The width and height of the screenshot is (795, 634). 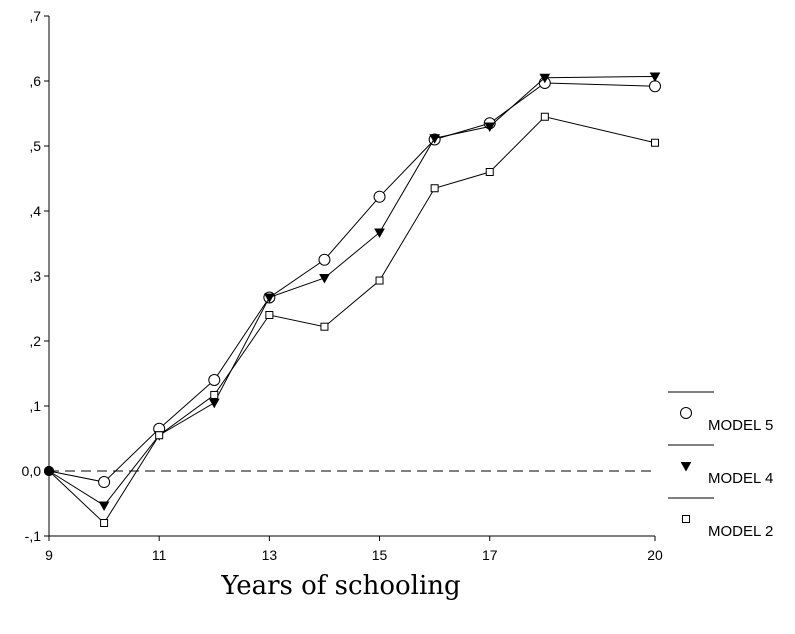 What do you see at coordinates (35, 146) in the screenshot?
I see `y-tick-label: ,5` at bounding box center [35, 146].